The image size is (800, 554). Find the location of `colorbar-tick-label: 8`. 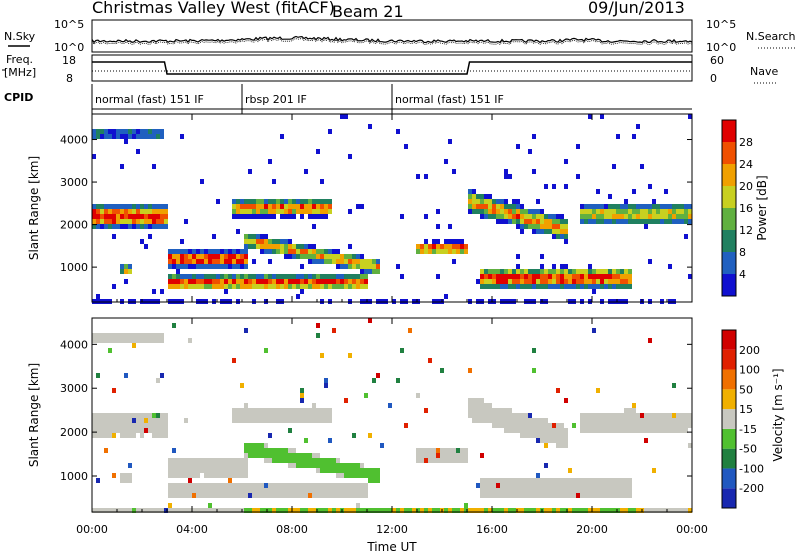

colorbar-tick-label: 8 is located at coordinates (742, 252).